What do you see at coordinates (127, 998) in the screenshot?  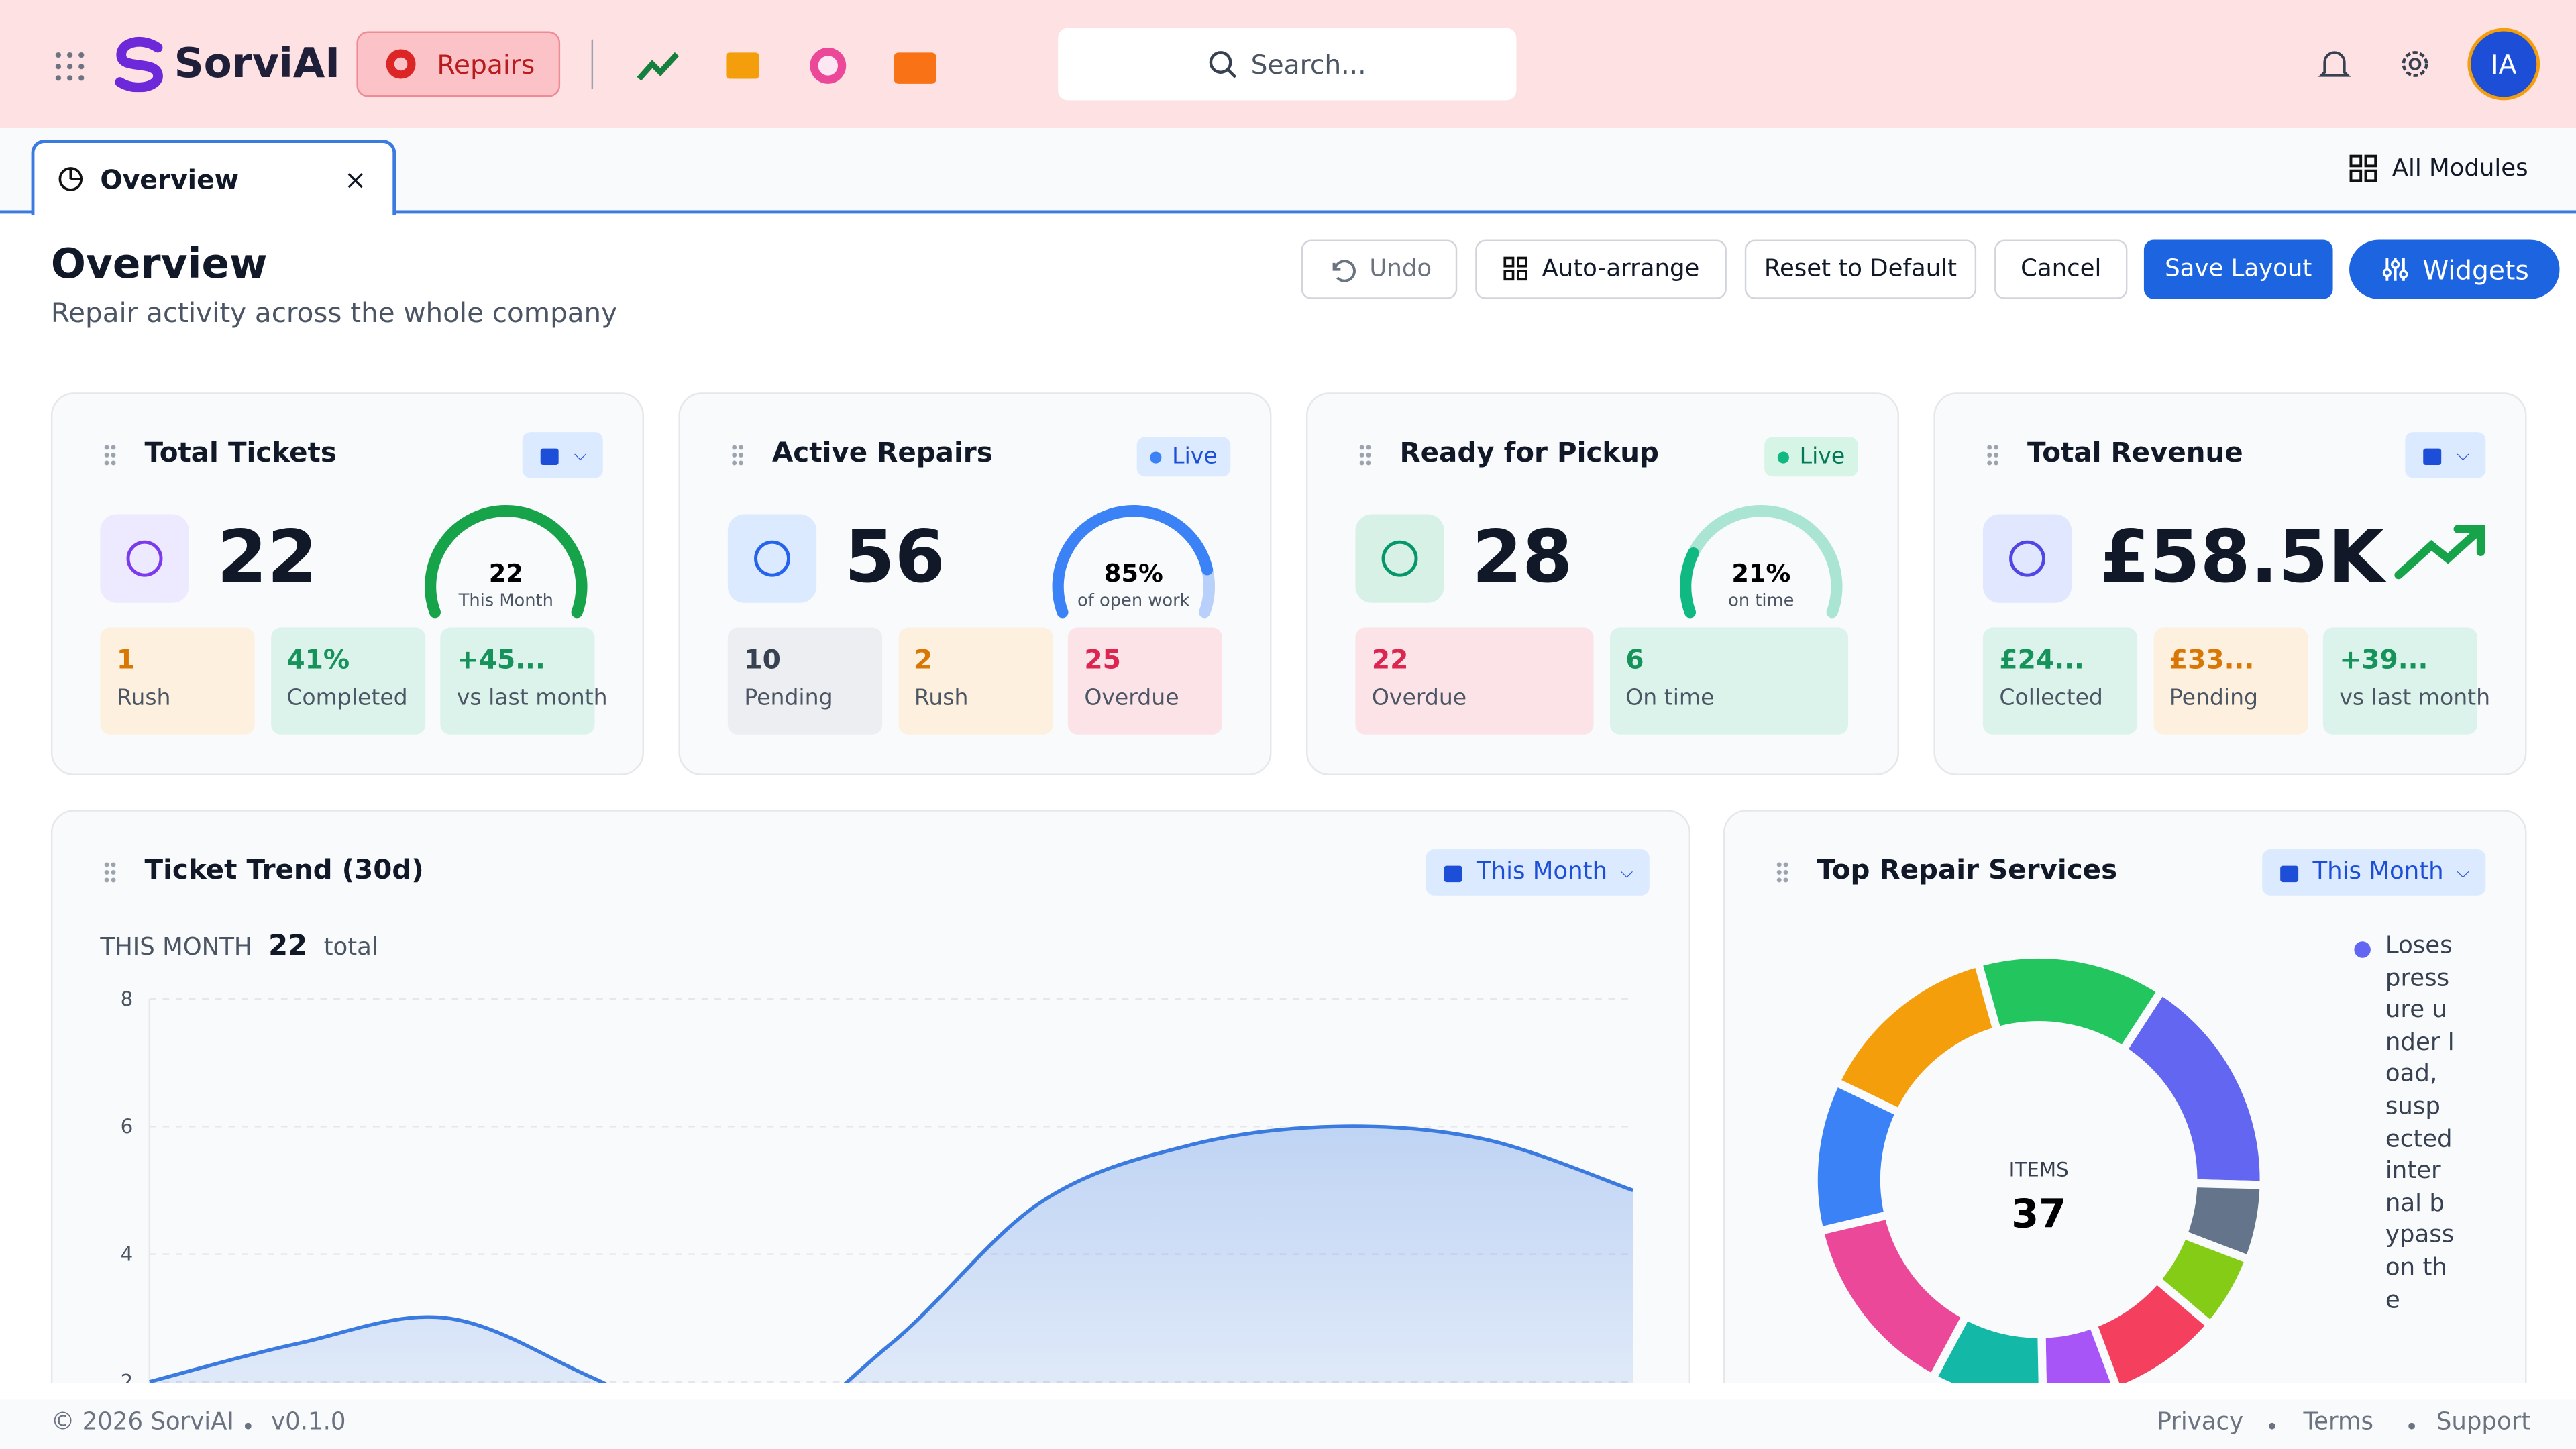 I see `y-tick-label: 8` at bounding box center [127, 998].